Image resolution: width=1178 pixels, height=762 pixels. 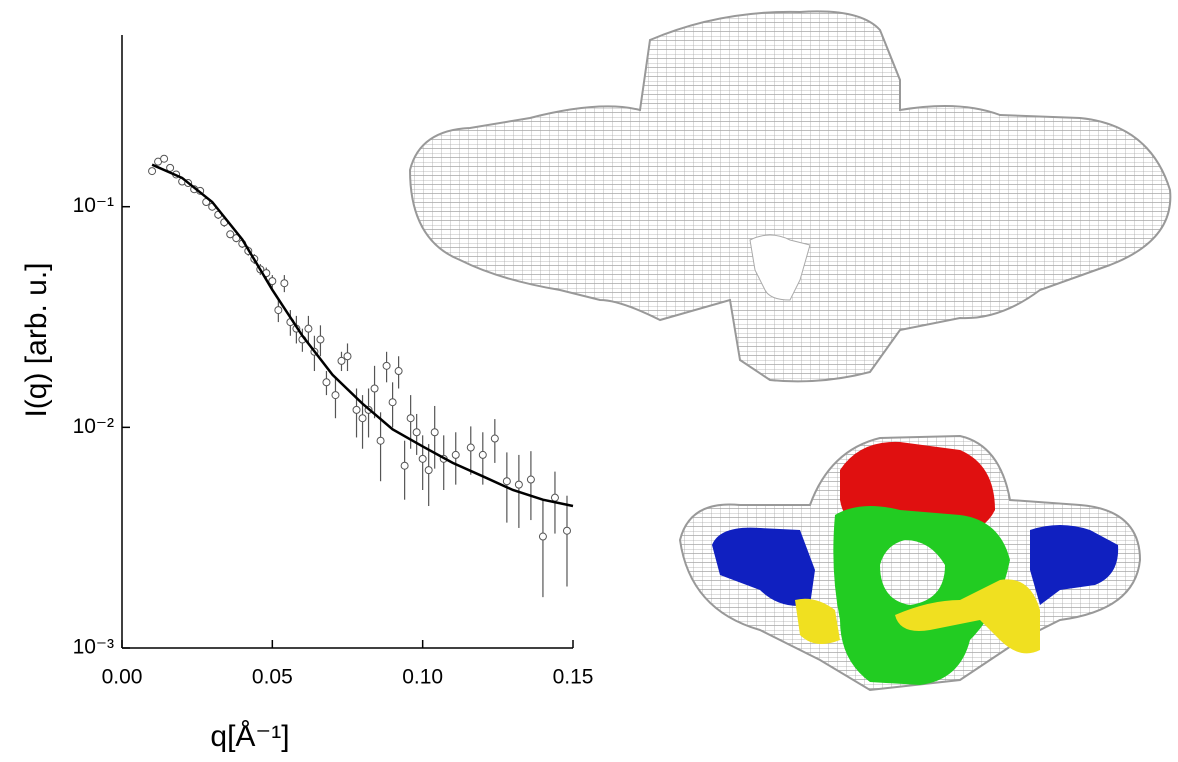 I want to click on x-tick-label: 0.10, so click(x=422, y=677).